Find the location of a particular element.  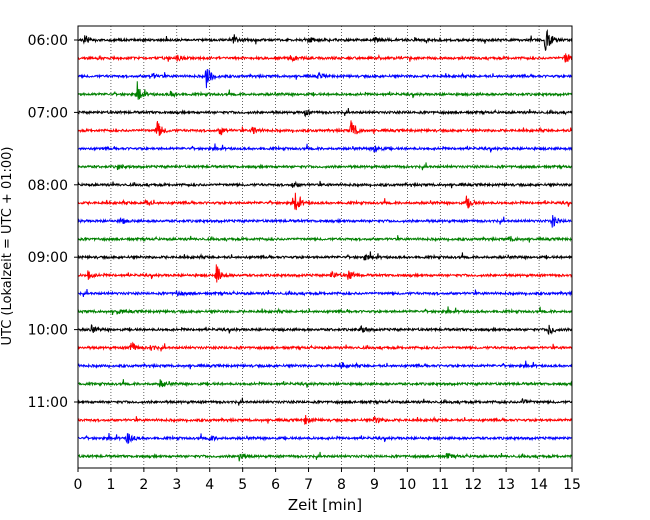

y-tick-label: 10:00 is located at coordinates (48, 331).